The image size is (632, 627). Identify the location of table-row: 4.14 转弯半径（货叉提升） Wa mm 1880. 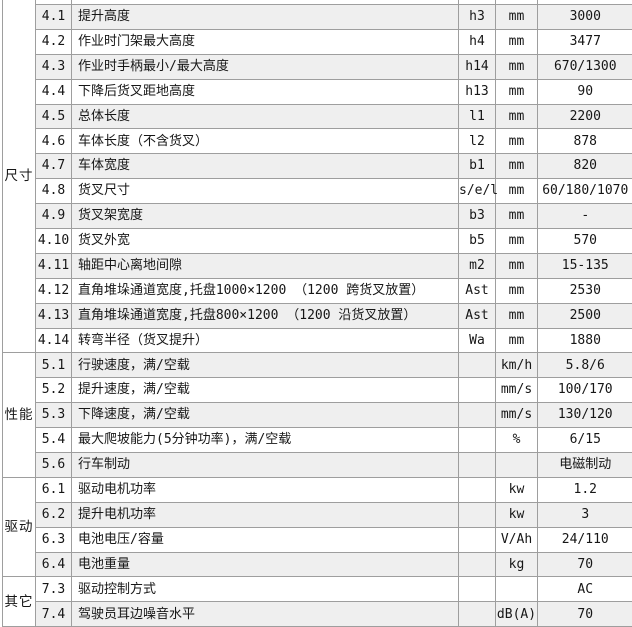
(317, 340).